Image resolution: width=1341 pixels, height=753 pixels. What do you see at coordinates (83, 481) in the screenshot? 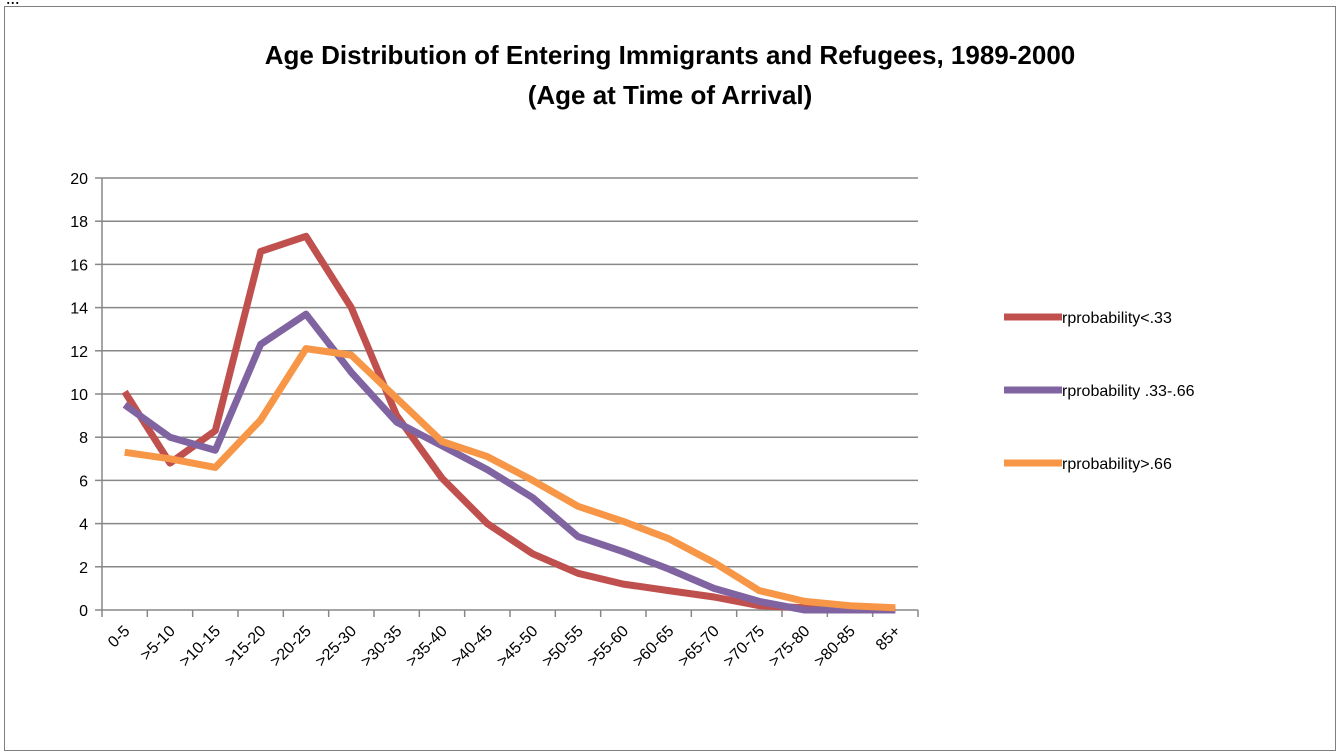
I see `y-tick-label: 6` at bounding box center [83, 481].